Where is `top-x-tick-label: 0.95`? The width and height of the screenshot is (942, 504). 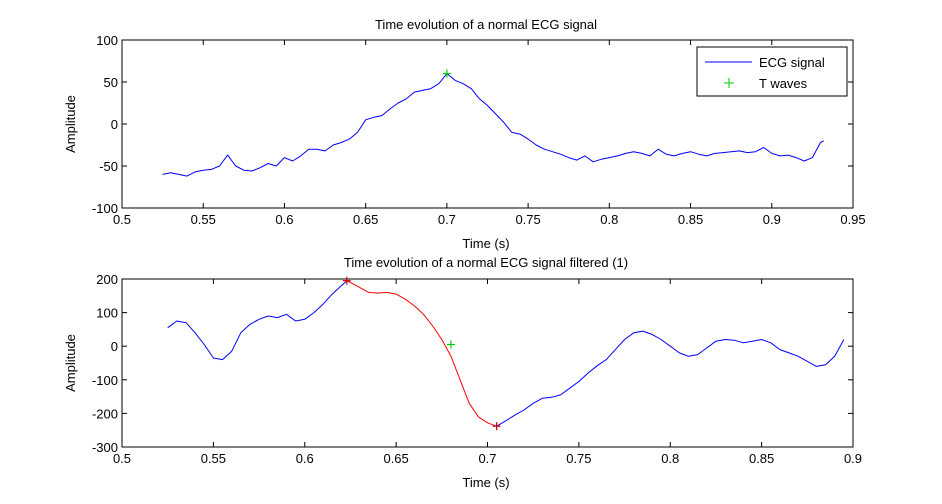 top-x-tick-label: 0.95 is located at coordinates (852, 219).